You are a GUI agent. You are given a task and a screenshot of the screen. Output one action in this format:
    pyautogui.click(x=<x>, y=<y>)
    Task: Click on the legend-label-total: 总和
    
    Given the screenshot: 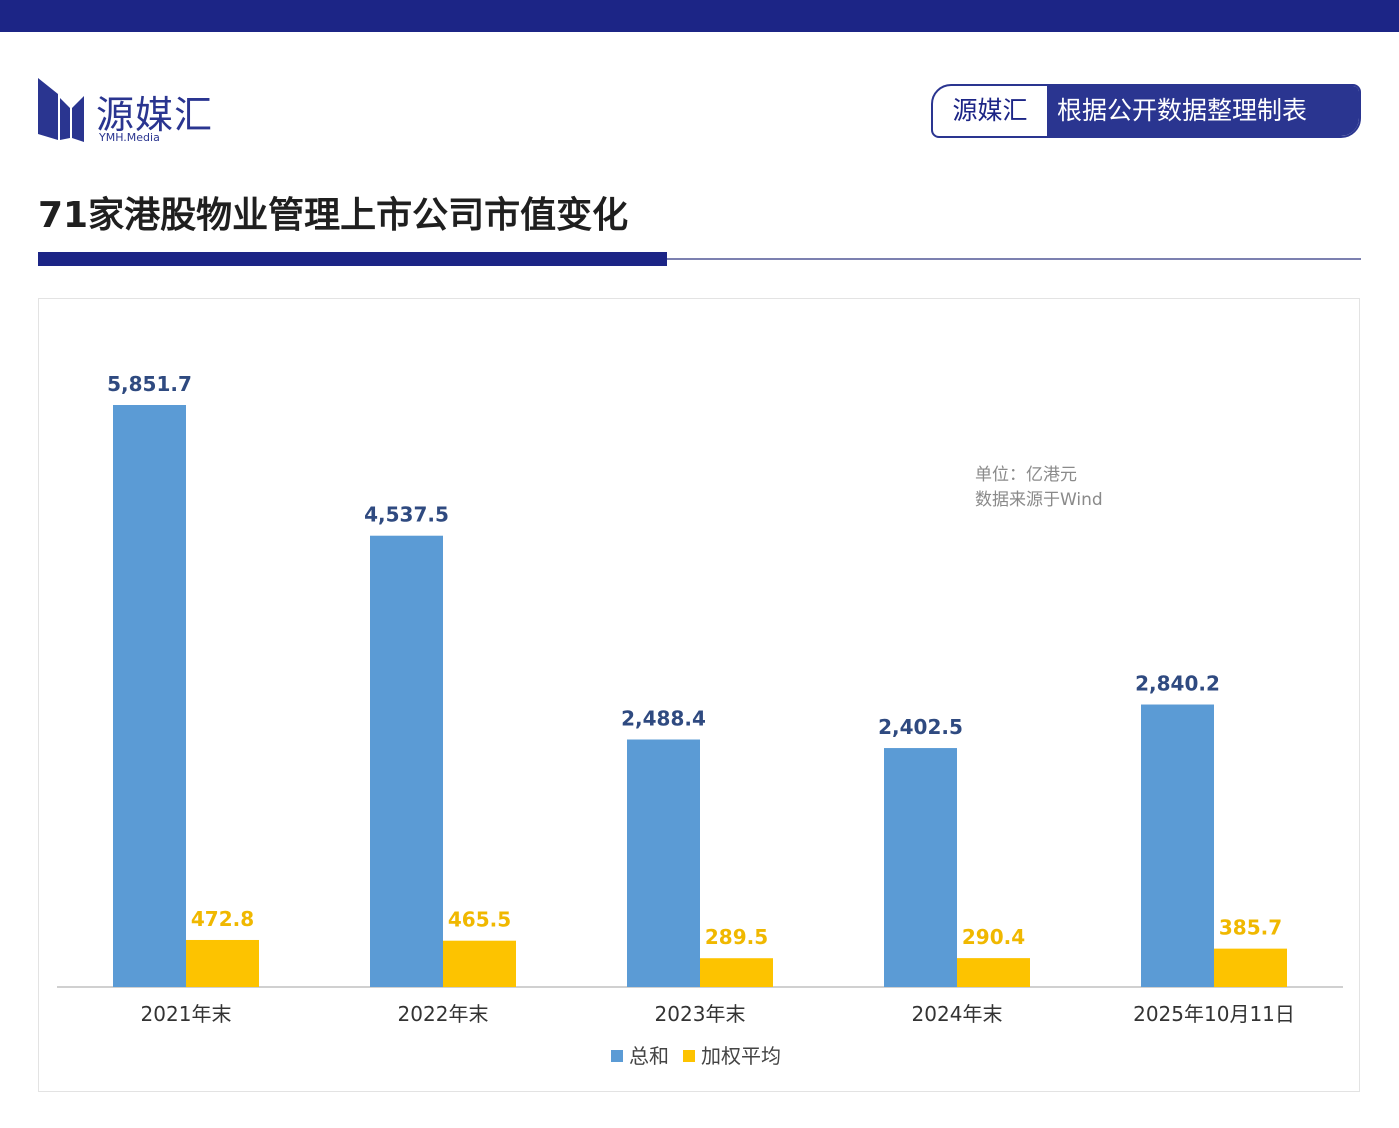 What is the action you would take?
    pyautogui.click(x=649, y=1056)
    